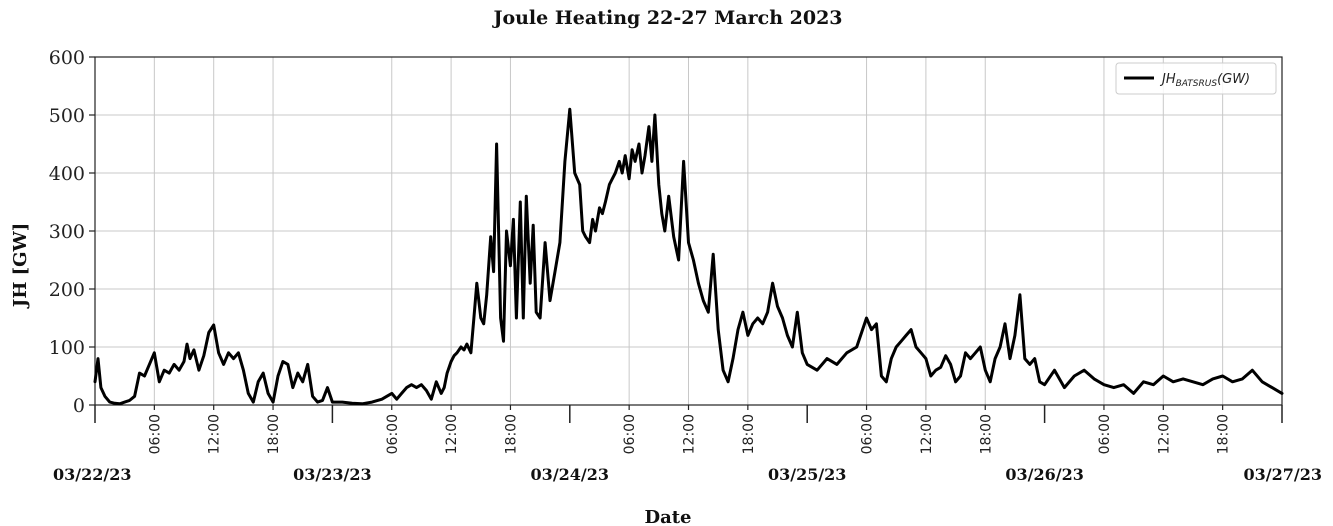 Image resolution: width=1333 pixels, height=526 pixels. What do you see at coordinates (92, 474) in the screenshot?
I see `x-major-tick-label: 03/22/23` at bounding box center [92, 474].